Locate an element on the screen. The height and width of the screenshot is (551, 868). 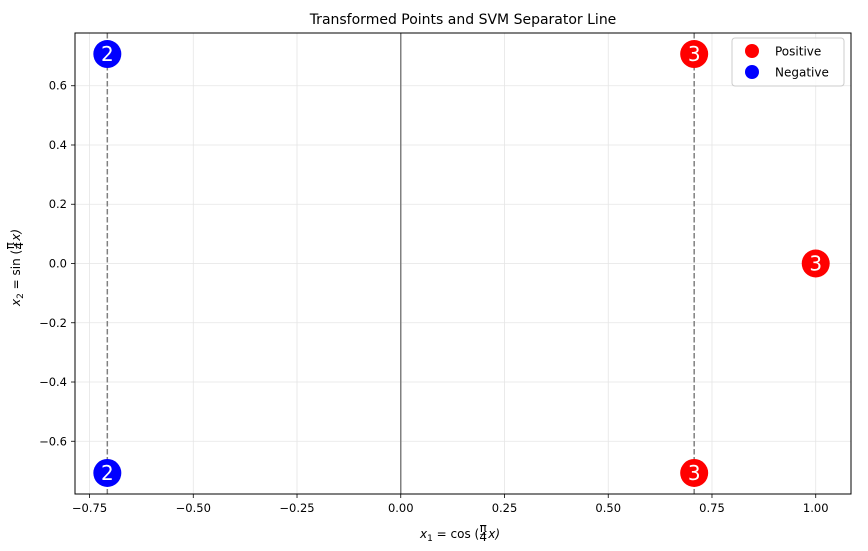
y-axis-label-var: x is located at coordinates (16, 302).